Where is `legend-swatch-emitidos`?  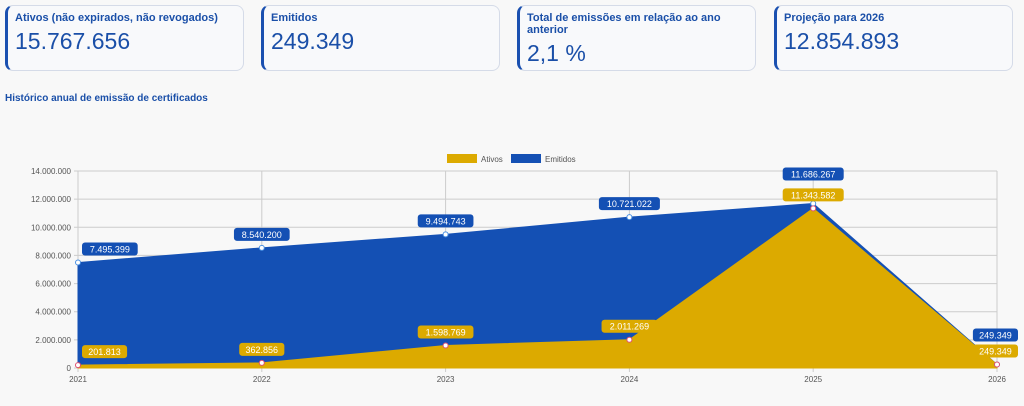
legend-swatch-emitidos is located at coordinates (526, 158).